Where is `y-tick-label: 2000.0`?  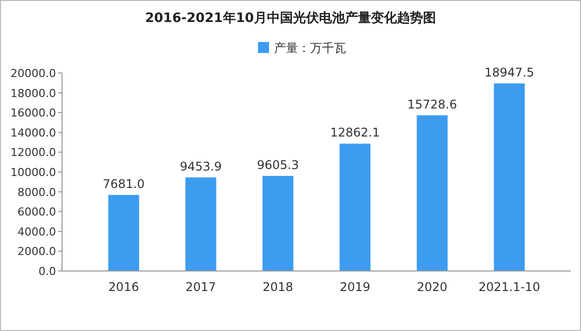
y-tick-label: 2000.0 is located at coordinates (37, 251).